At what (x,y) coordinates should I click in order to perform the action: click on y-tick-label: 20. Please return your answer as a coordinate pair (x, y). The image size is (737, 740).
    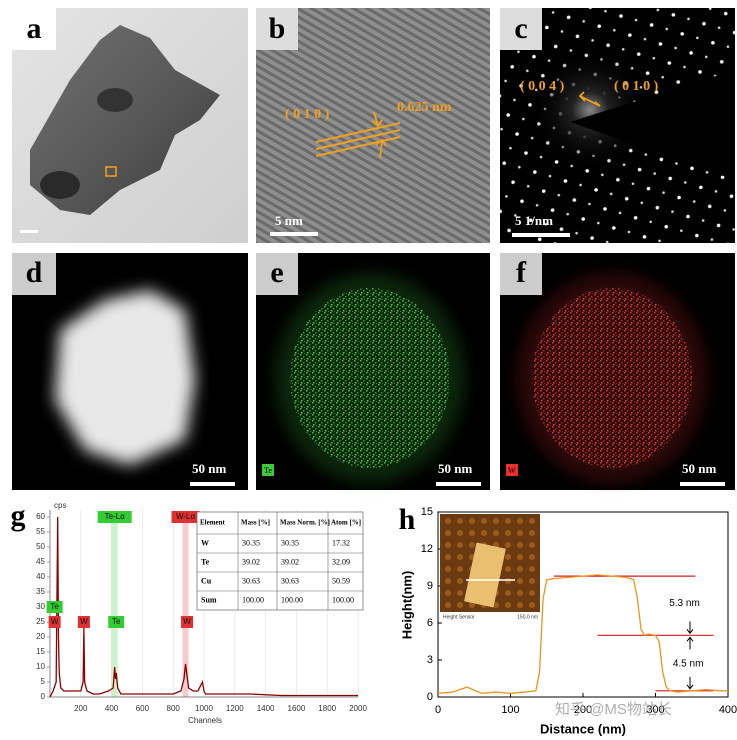
    Looking at the image, I should click on (40, 636).